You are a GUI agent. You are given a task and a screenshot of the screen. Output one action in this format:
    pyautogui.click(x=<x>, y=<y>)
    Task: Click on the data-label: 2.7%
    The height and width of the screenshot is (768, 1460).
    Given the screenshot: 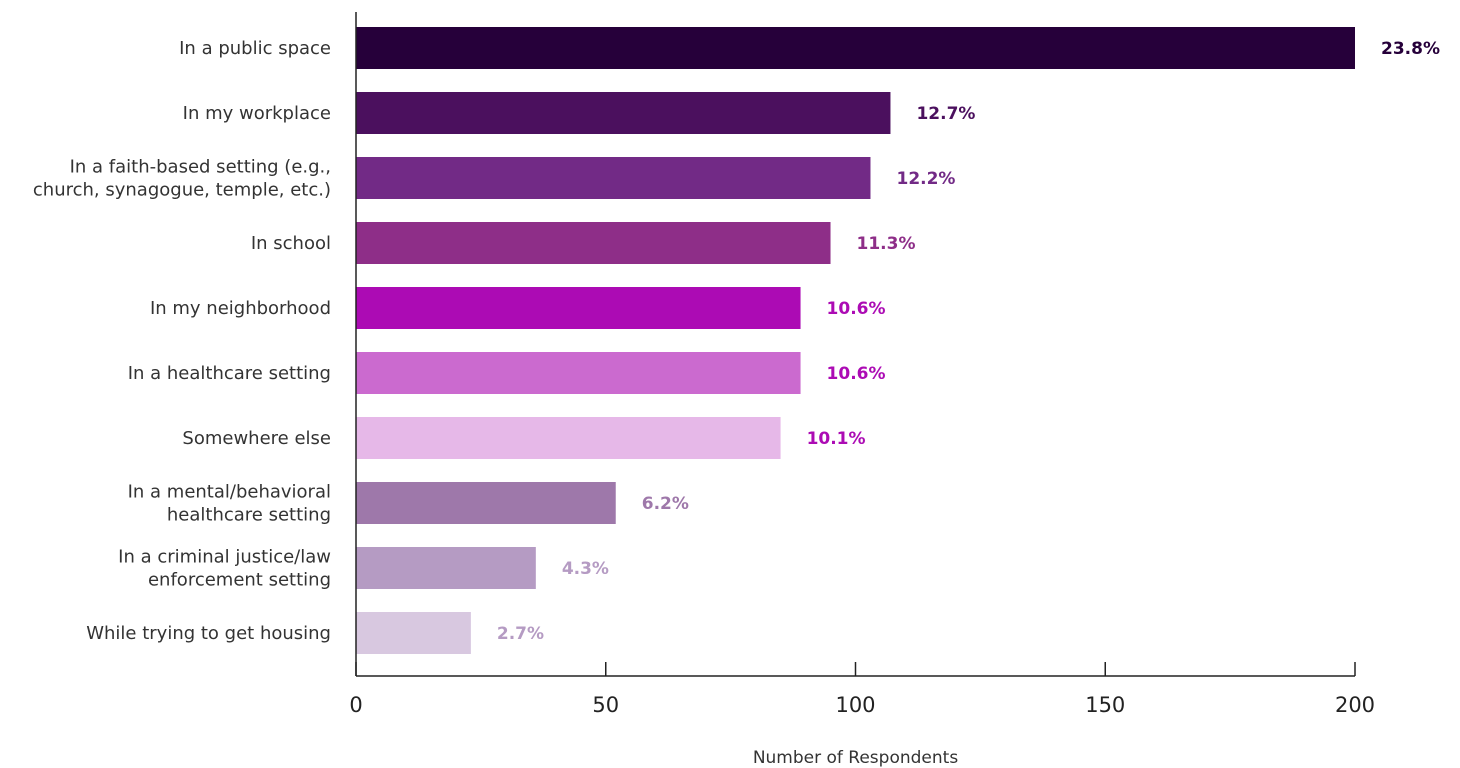 What is the action you would take?
    pyautogui.click(x=520, y=634)
    